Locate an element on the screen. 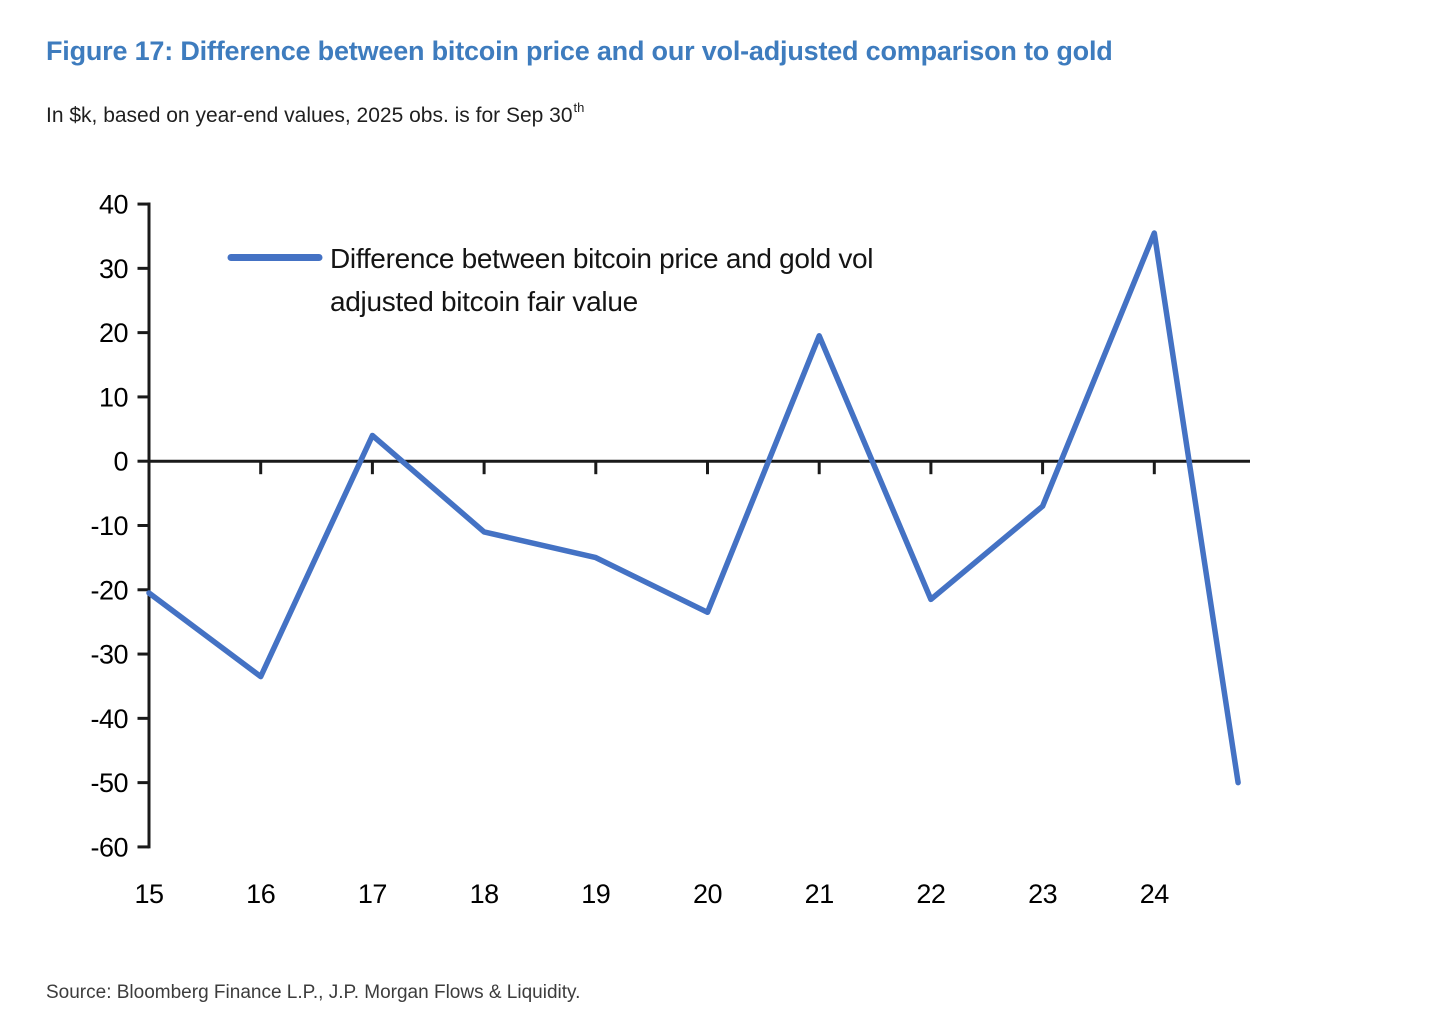 Image resolution: width=1438 pixels, height=1028 pixels. subtitle-superscript: th is located at coordinates (579, 107).